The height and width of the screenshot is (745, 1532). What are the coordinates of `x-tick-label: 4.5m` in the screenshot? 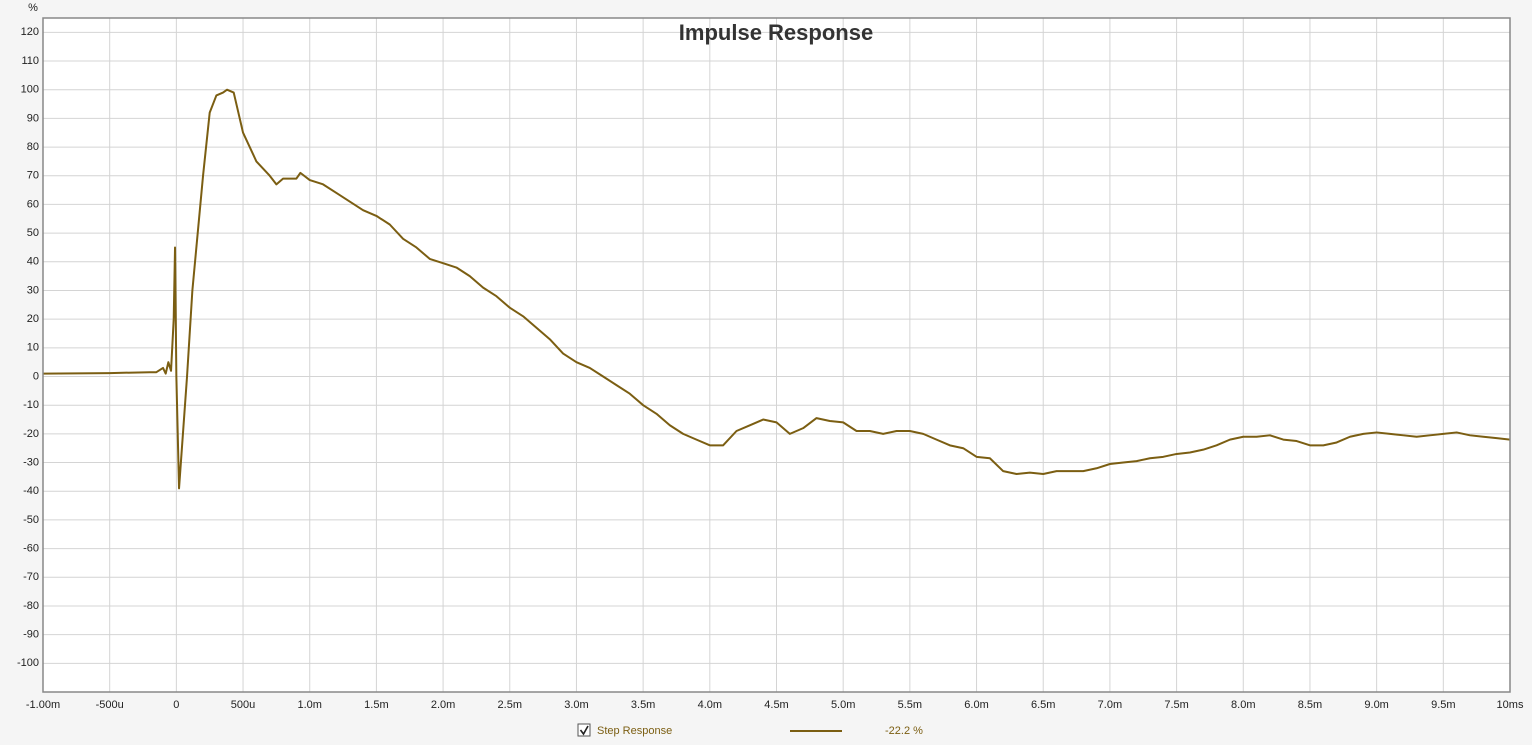 It's located at (776, 705).